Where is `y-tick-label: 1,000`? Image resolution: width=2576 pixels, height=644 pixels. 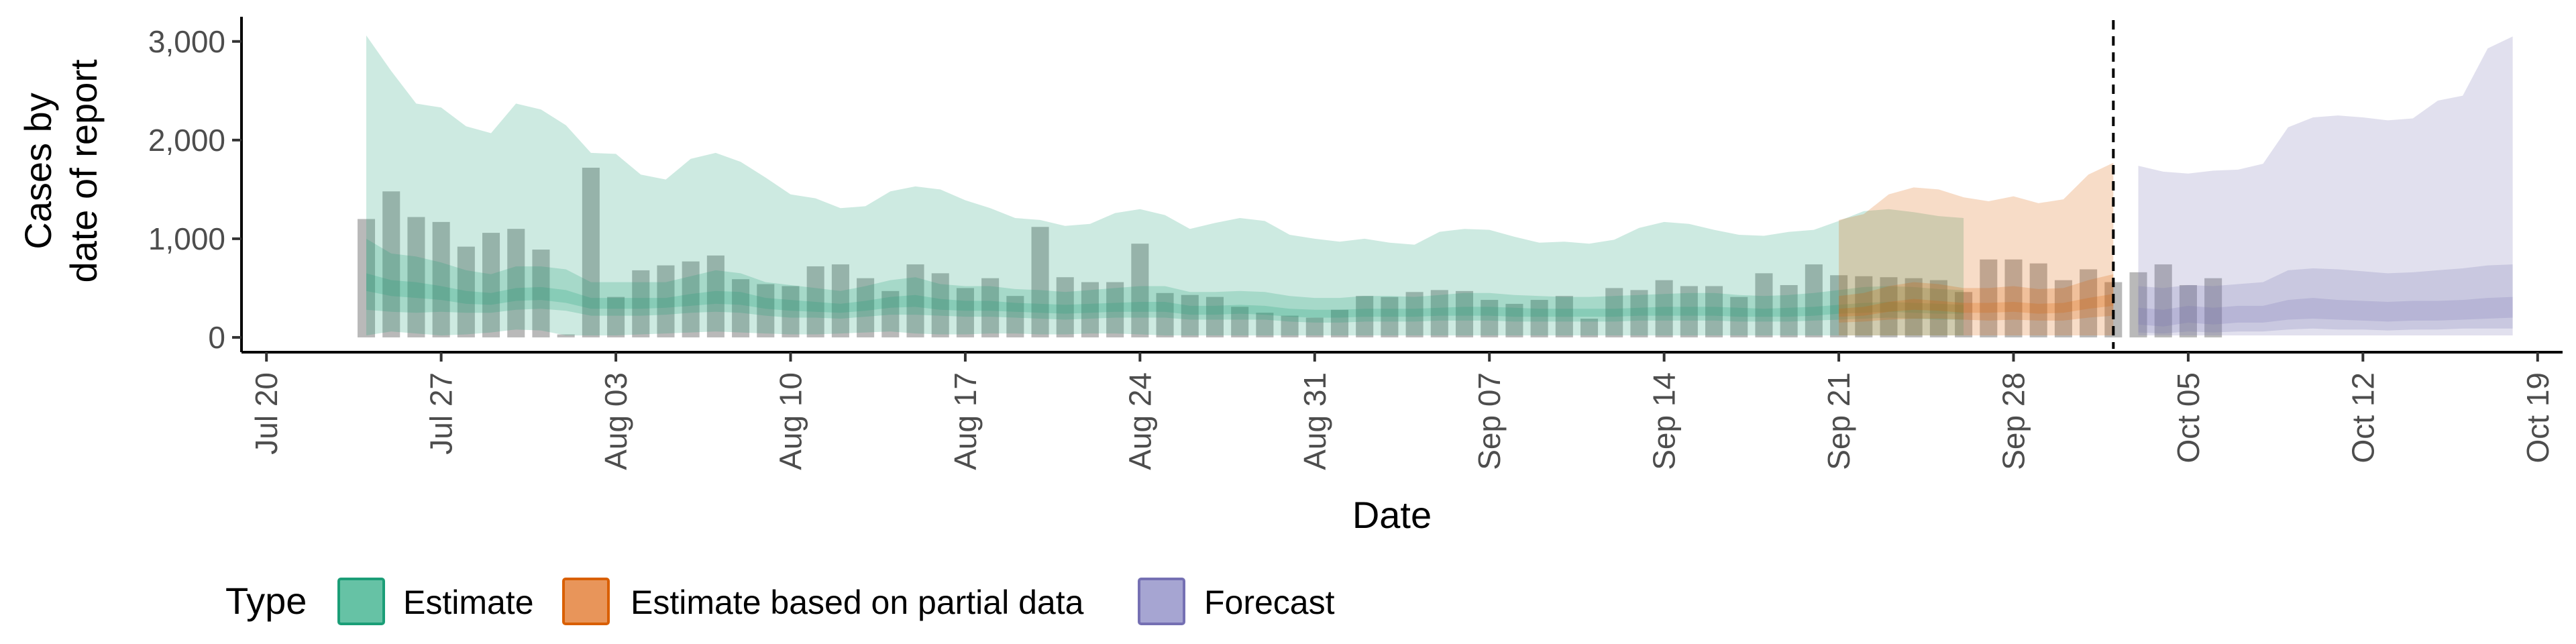 y-tick-label: 1,000 is located at coordinates (186, 238).